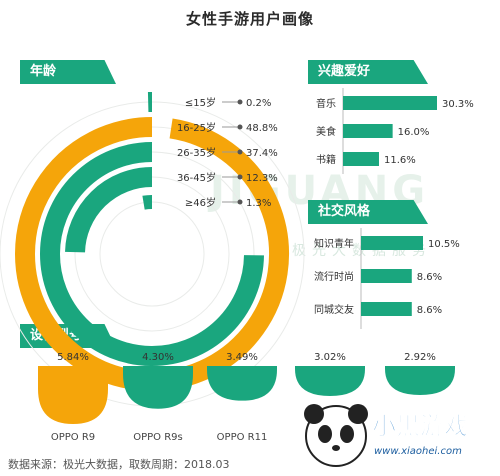  What do you see at coordinates (262, 128) in the screenshot?
I see `age-value-label: 48.8%` at bounding box center [262, 128].